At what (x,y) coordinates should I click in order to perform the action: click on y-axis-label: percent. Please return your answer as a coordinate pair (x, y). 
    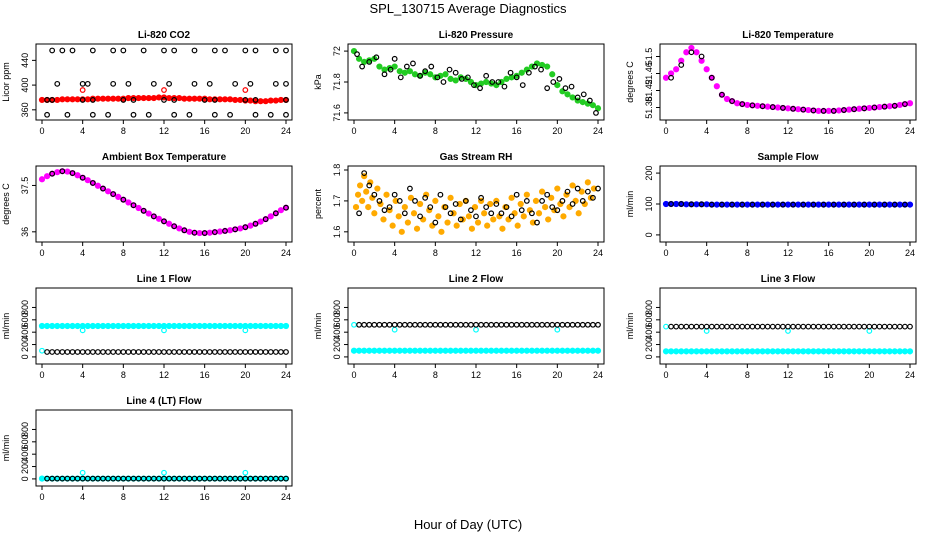
    Looking at the image, I should click on (318, 203).